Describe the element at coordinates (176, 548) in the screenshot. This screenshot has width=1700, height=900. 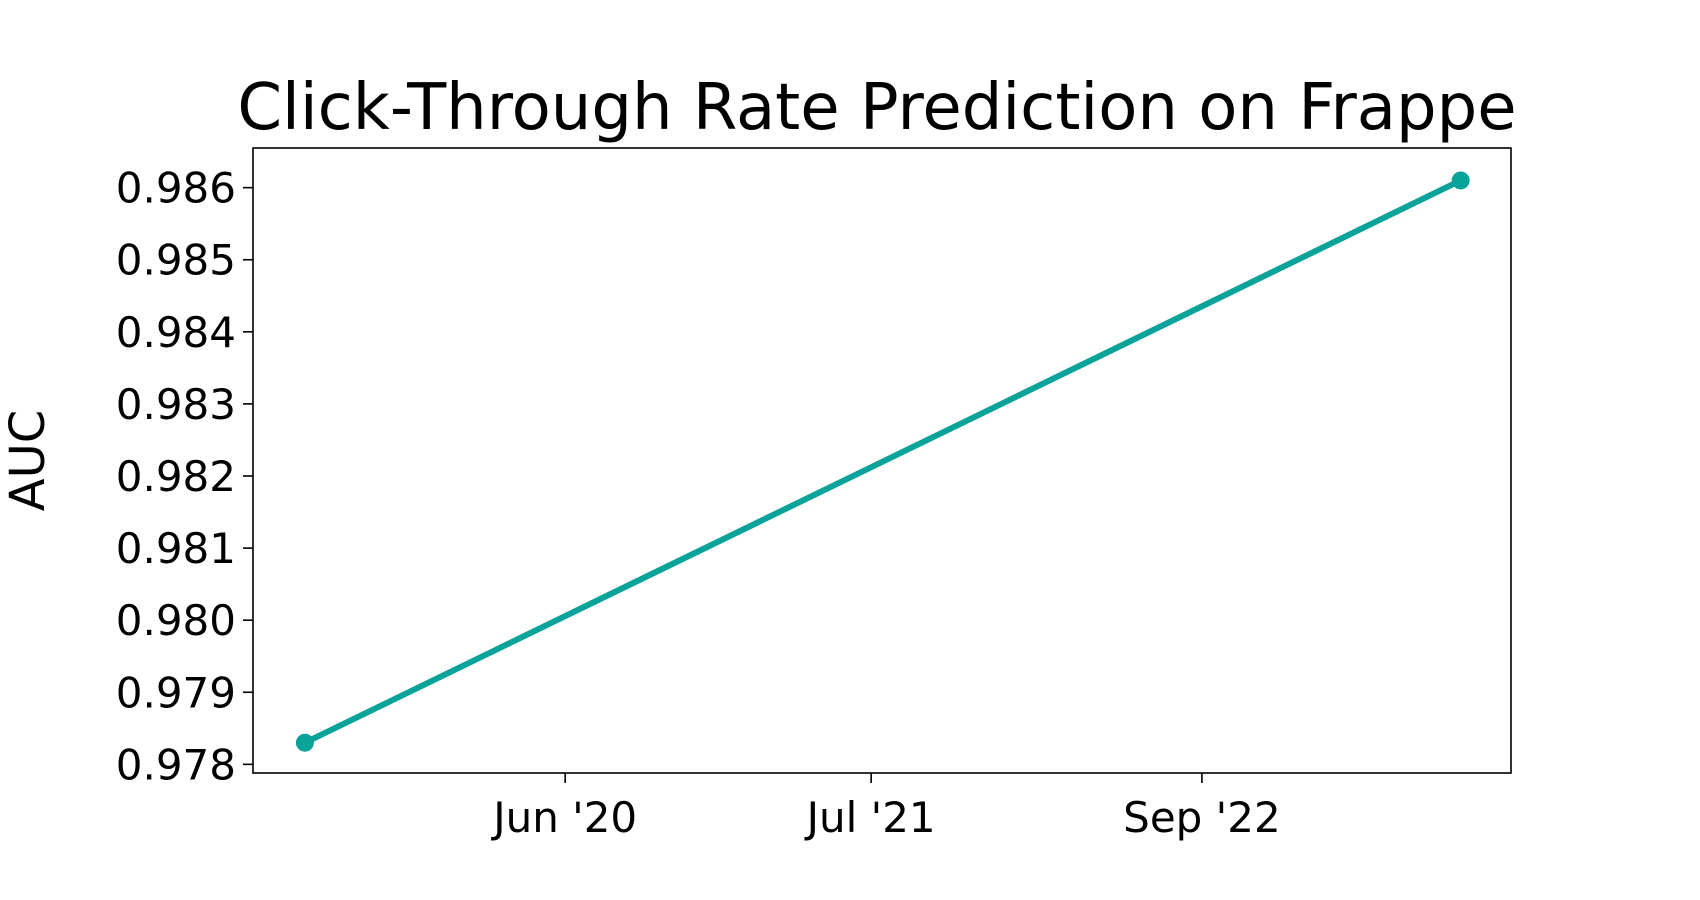
I see `y-tick-label: 0.981` at that location.